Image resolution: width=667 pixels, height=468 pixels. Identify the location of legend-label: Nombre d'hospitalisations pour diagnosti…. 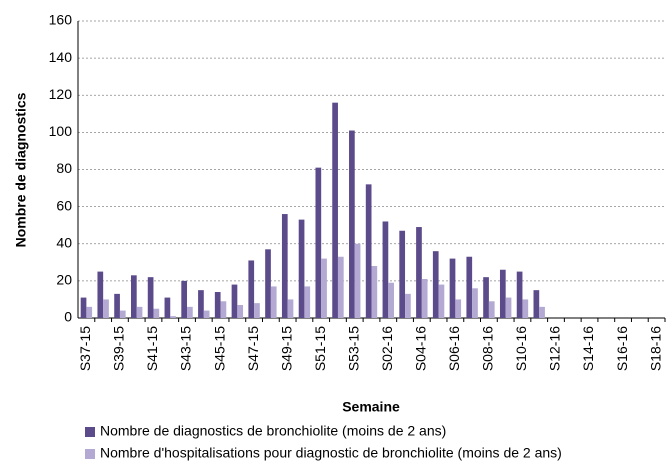
(331, 453).